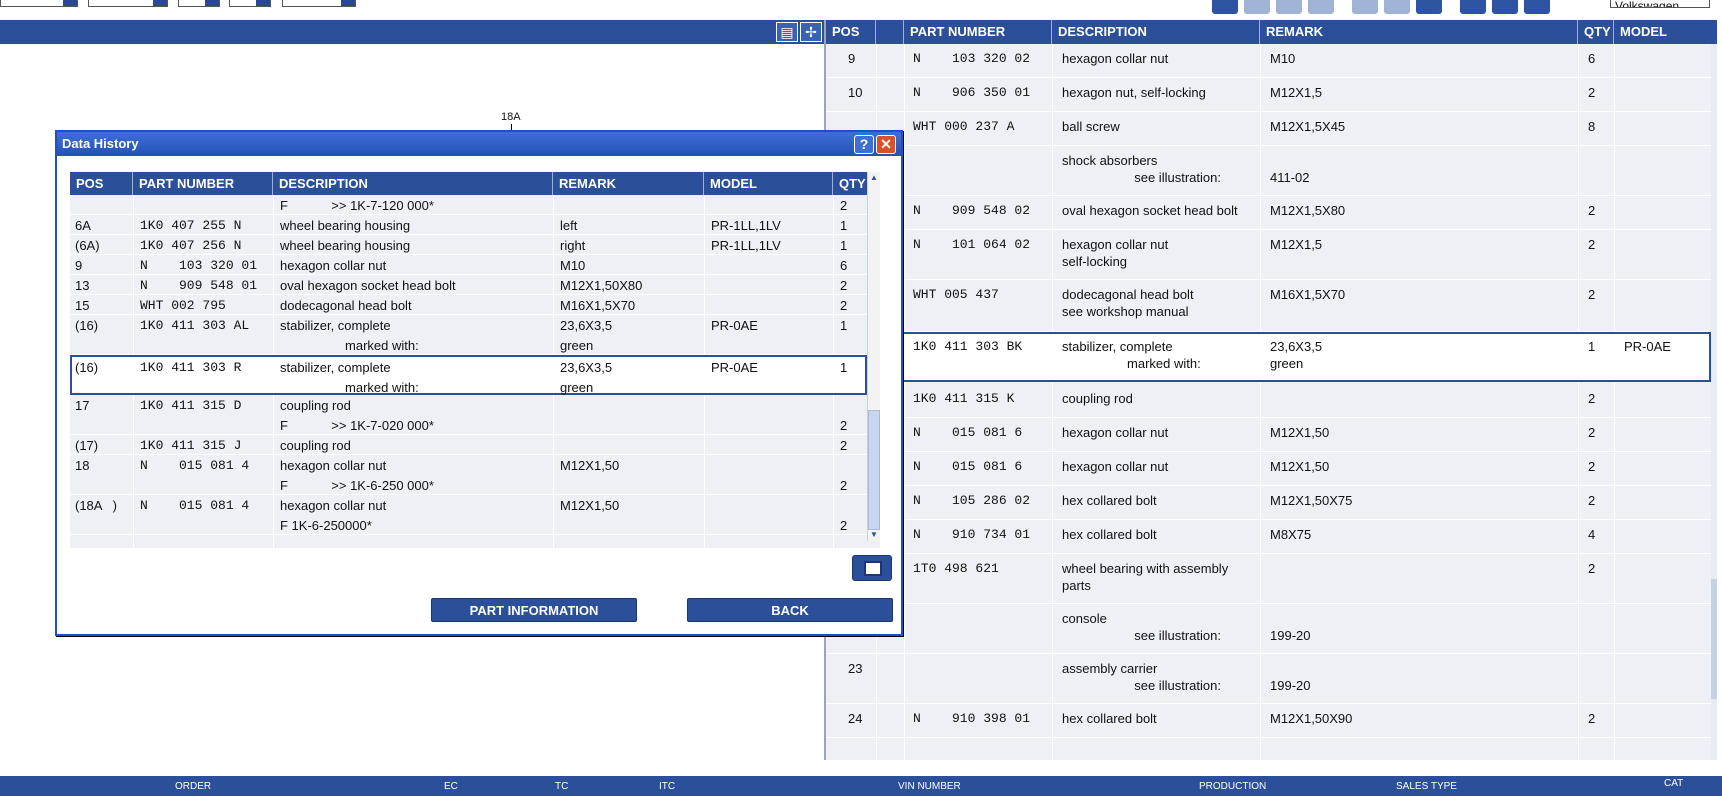 Image resolution: width=1722 pixels, height=796 pixels. What do you see at coordinates (628, 183) in the screenshot?
I see `dlg-col-remark-header: REMARK` at bounding box center [628, 183].